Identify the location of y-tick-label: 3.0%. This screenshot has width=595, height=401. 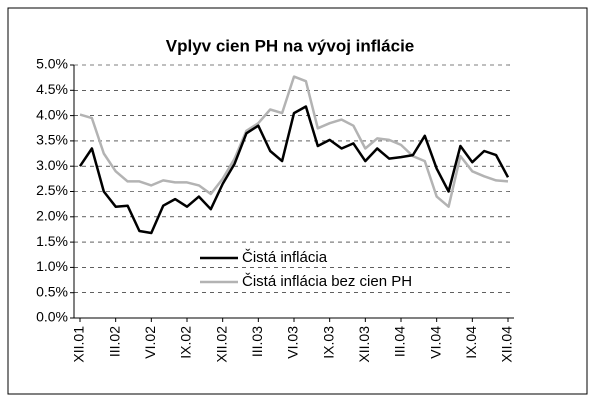
(52, 165).